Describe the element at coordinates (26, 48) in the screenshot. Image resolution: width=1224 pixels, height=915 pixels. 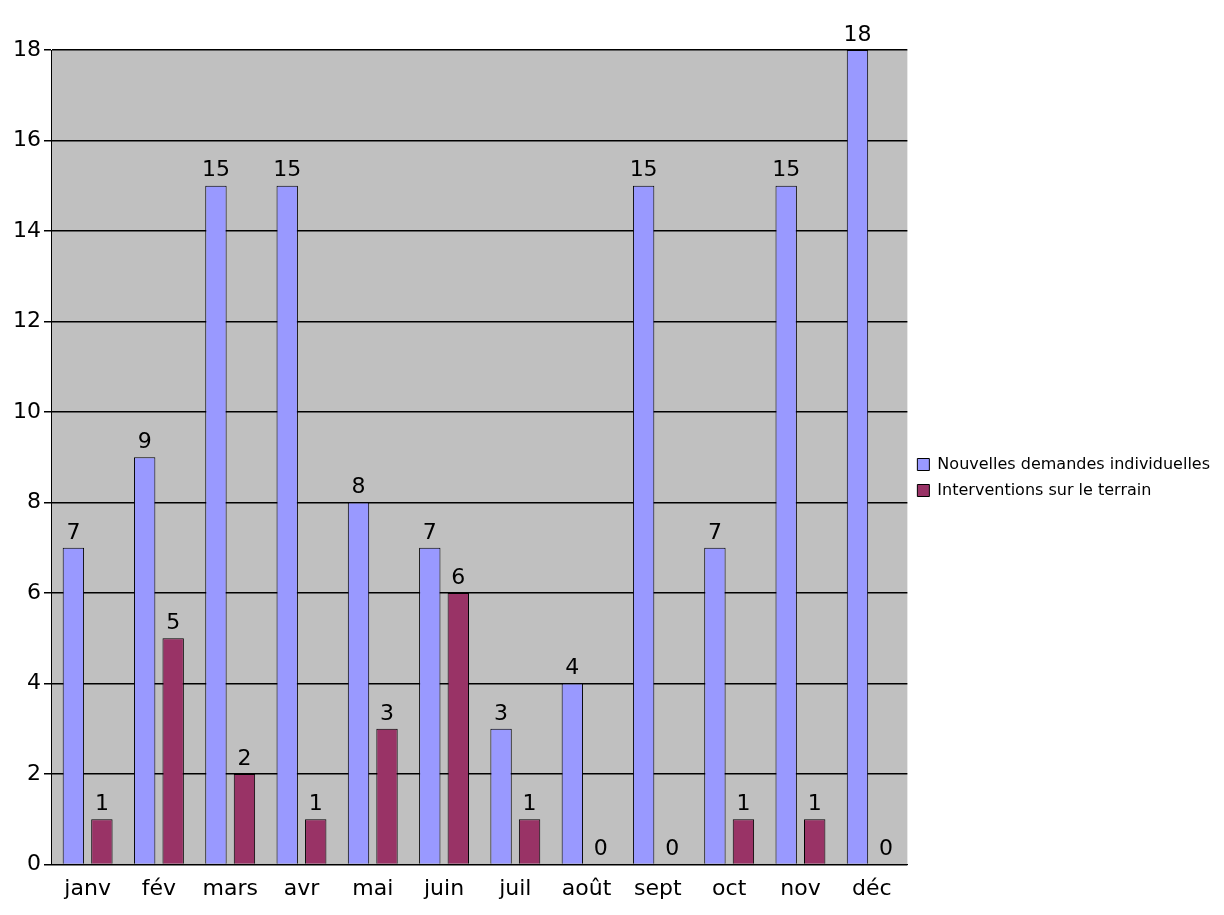
I see `y-tick-label: 18` at that location.